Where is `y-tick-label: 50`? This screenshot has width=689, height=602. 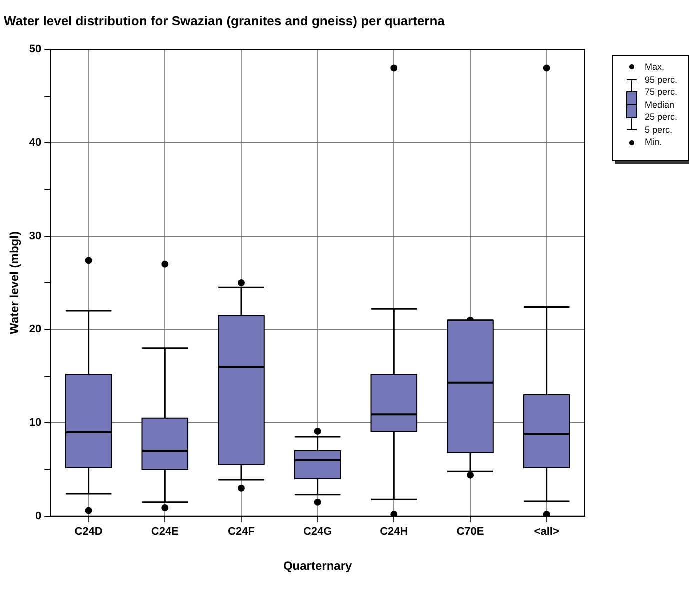
y-tick-label: 50 is located at coordinates (35, 50).